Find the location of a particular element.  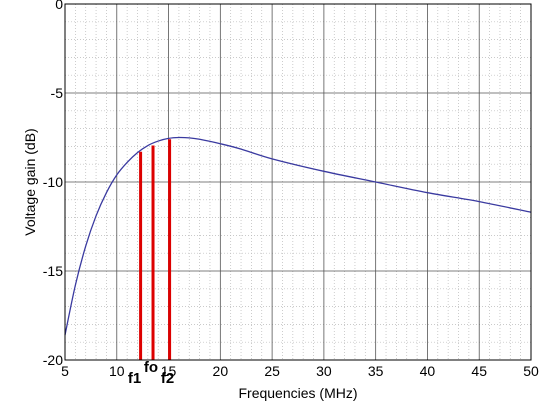

frequency-markers is located at coordinates (155, 249).